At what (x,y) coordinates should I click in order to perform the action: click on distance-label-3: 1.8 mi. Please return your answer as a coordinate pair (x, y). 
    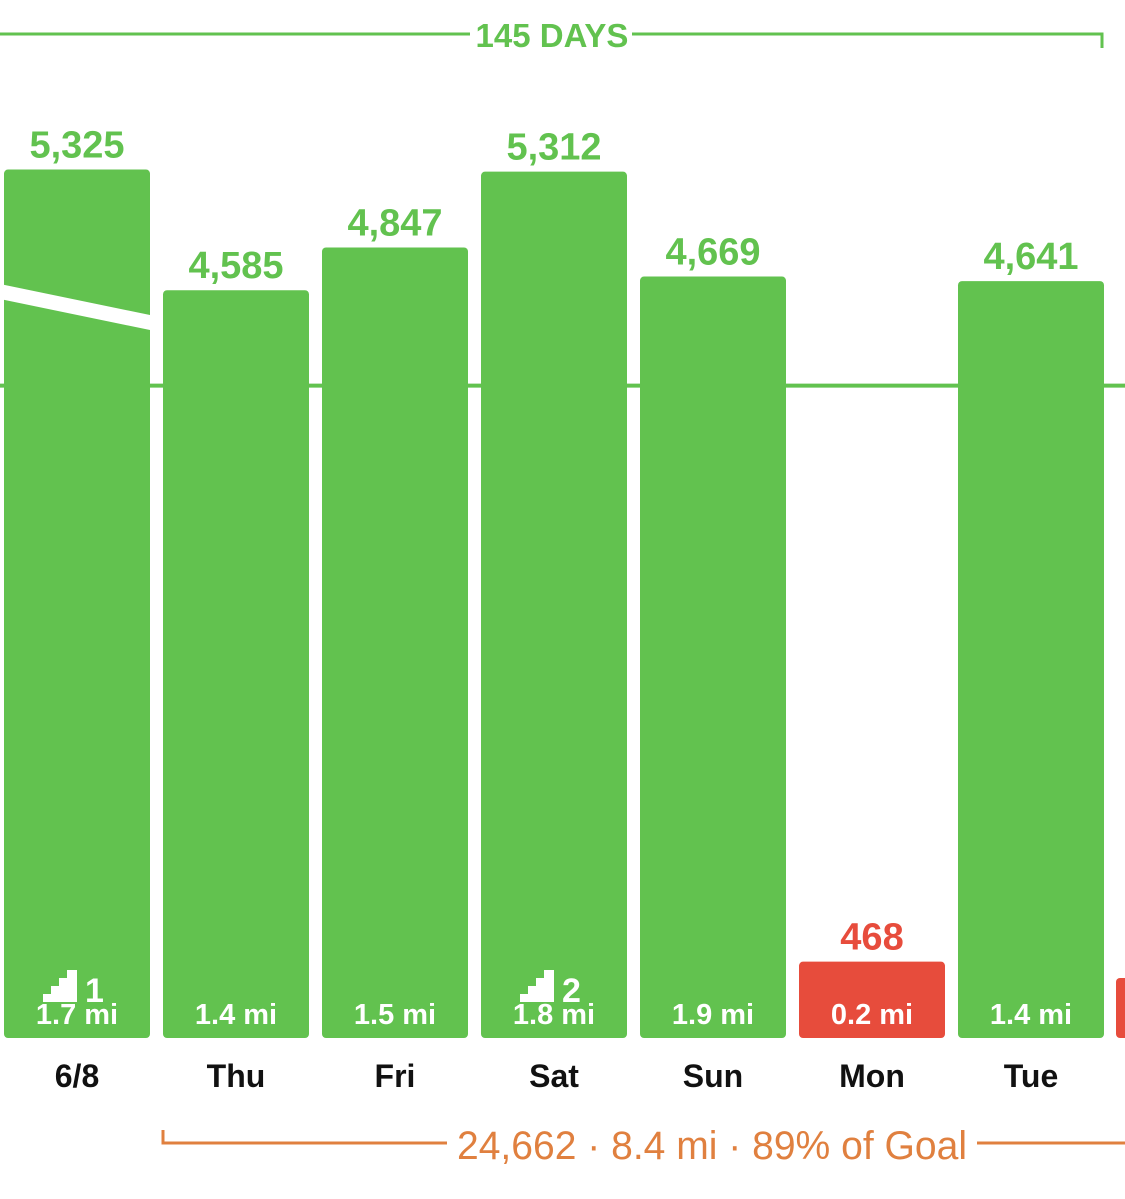
    Looking at the image, I should click on (554, 1015).